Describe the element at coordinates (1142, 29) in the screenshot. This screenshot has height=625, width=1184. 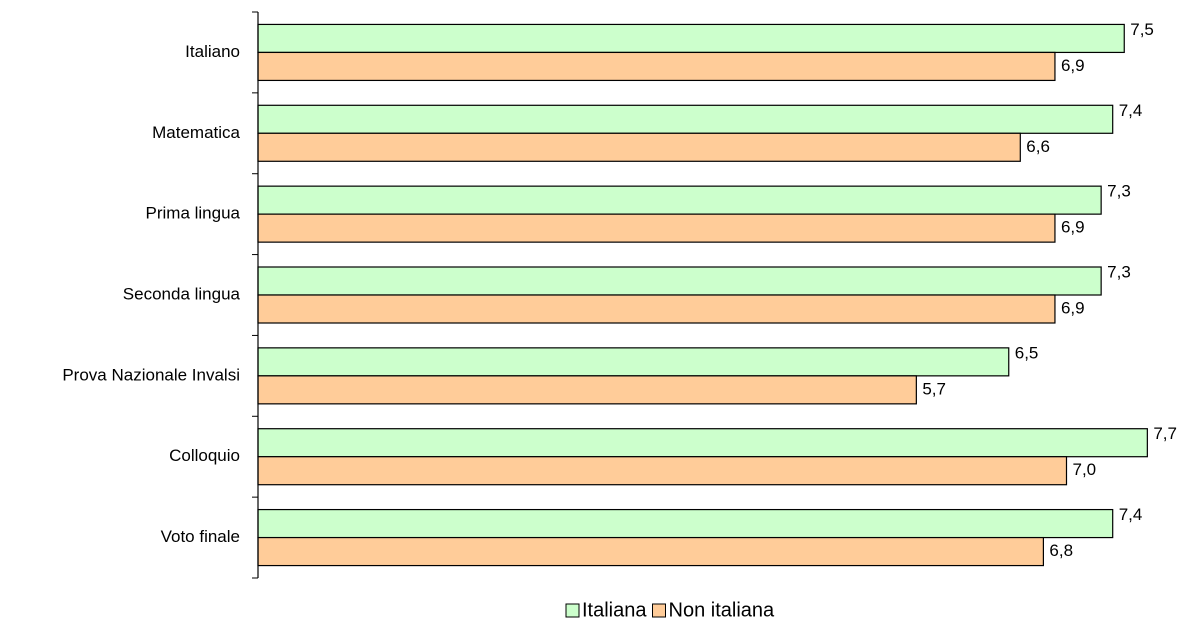
I see `value-label: 7,5` at that location.